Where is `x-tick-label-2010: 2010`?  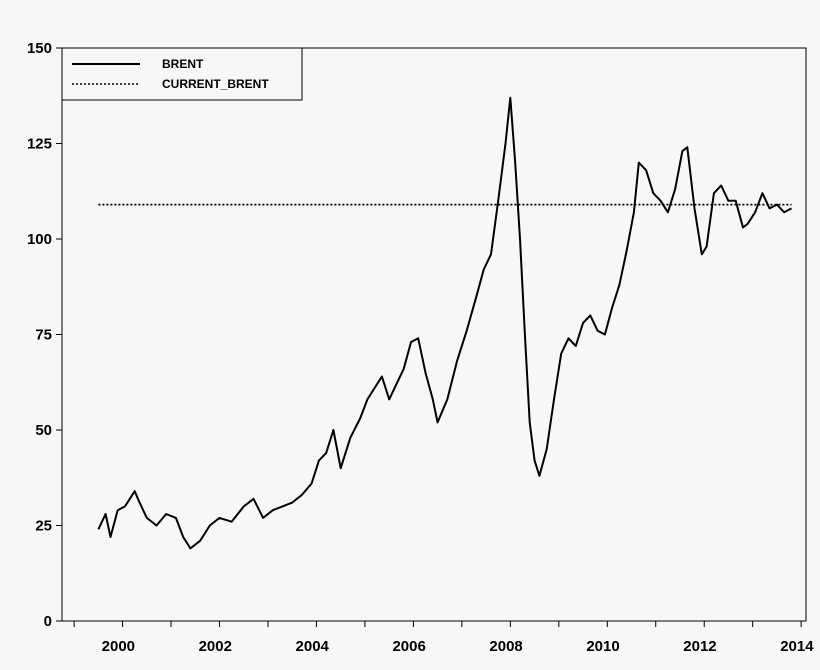 x-tick-label-2010: 2010 is located at coordinates (602, 646).